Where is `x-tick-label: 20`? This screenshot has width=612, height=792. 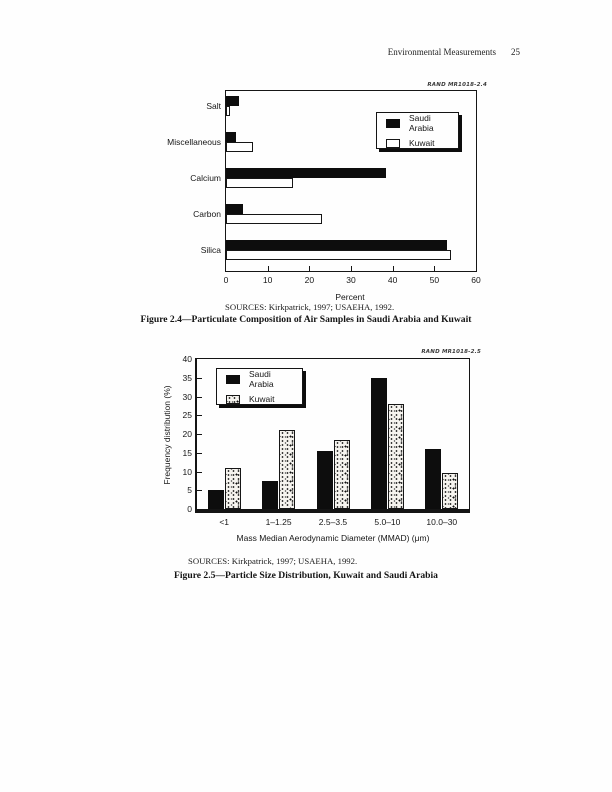
x-tick-label: 20 is located at coordinates (309, 280).